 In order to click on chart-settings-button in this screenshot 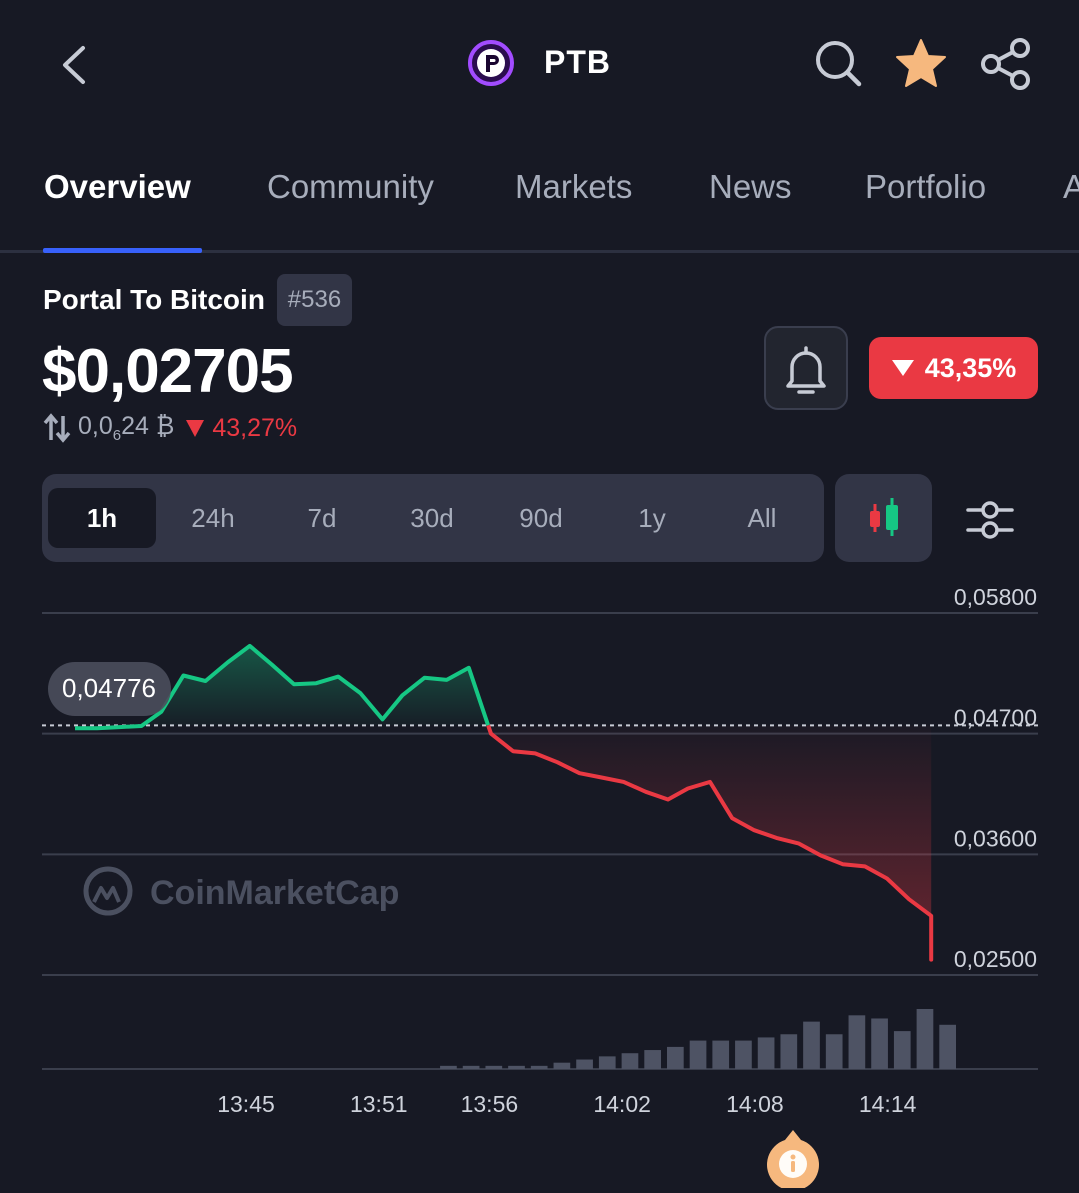, I will do `click(990, 520)`.